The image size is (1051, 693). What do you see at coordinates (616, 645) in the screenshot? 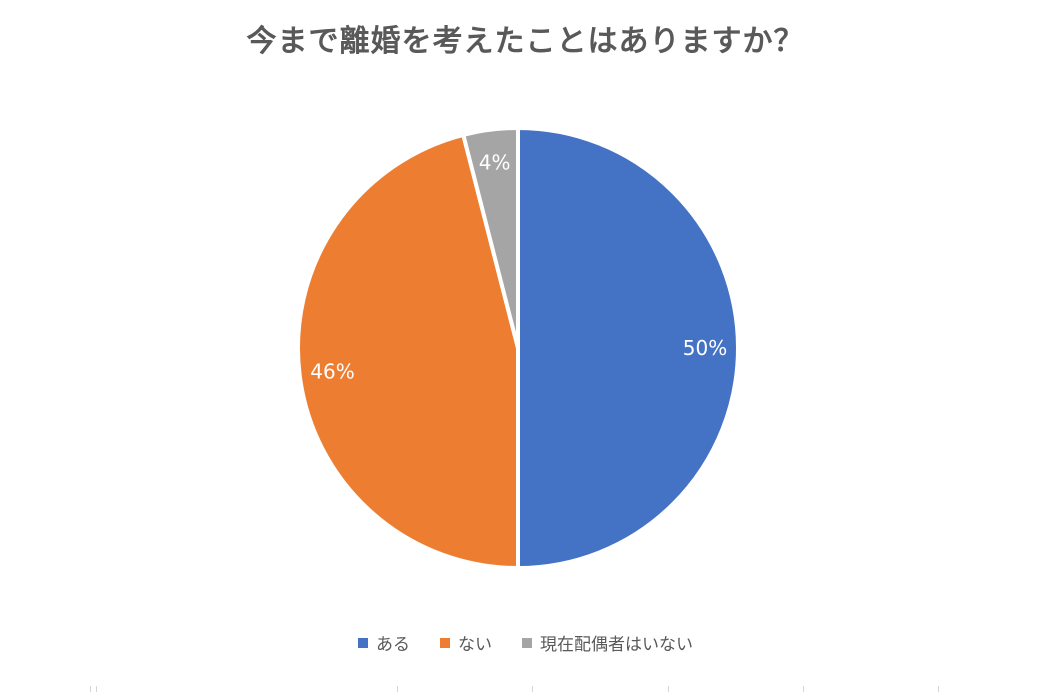
I see `legend-label: 現在配偶者はいない` at bounding box center [616, 645].